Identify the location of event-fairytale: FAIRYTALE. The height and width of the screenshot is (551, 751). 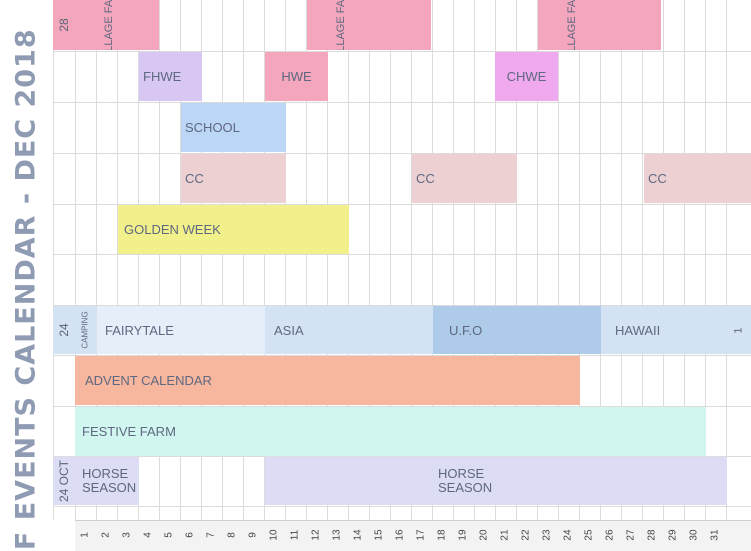
(181, 330).